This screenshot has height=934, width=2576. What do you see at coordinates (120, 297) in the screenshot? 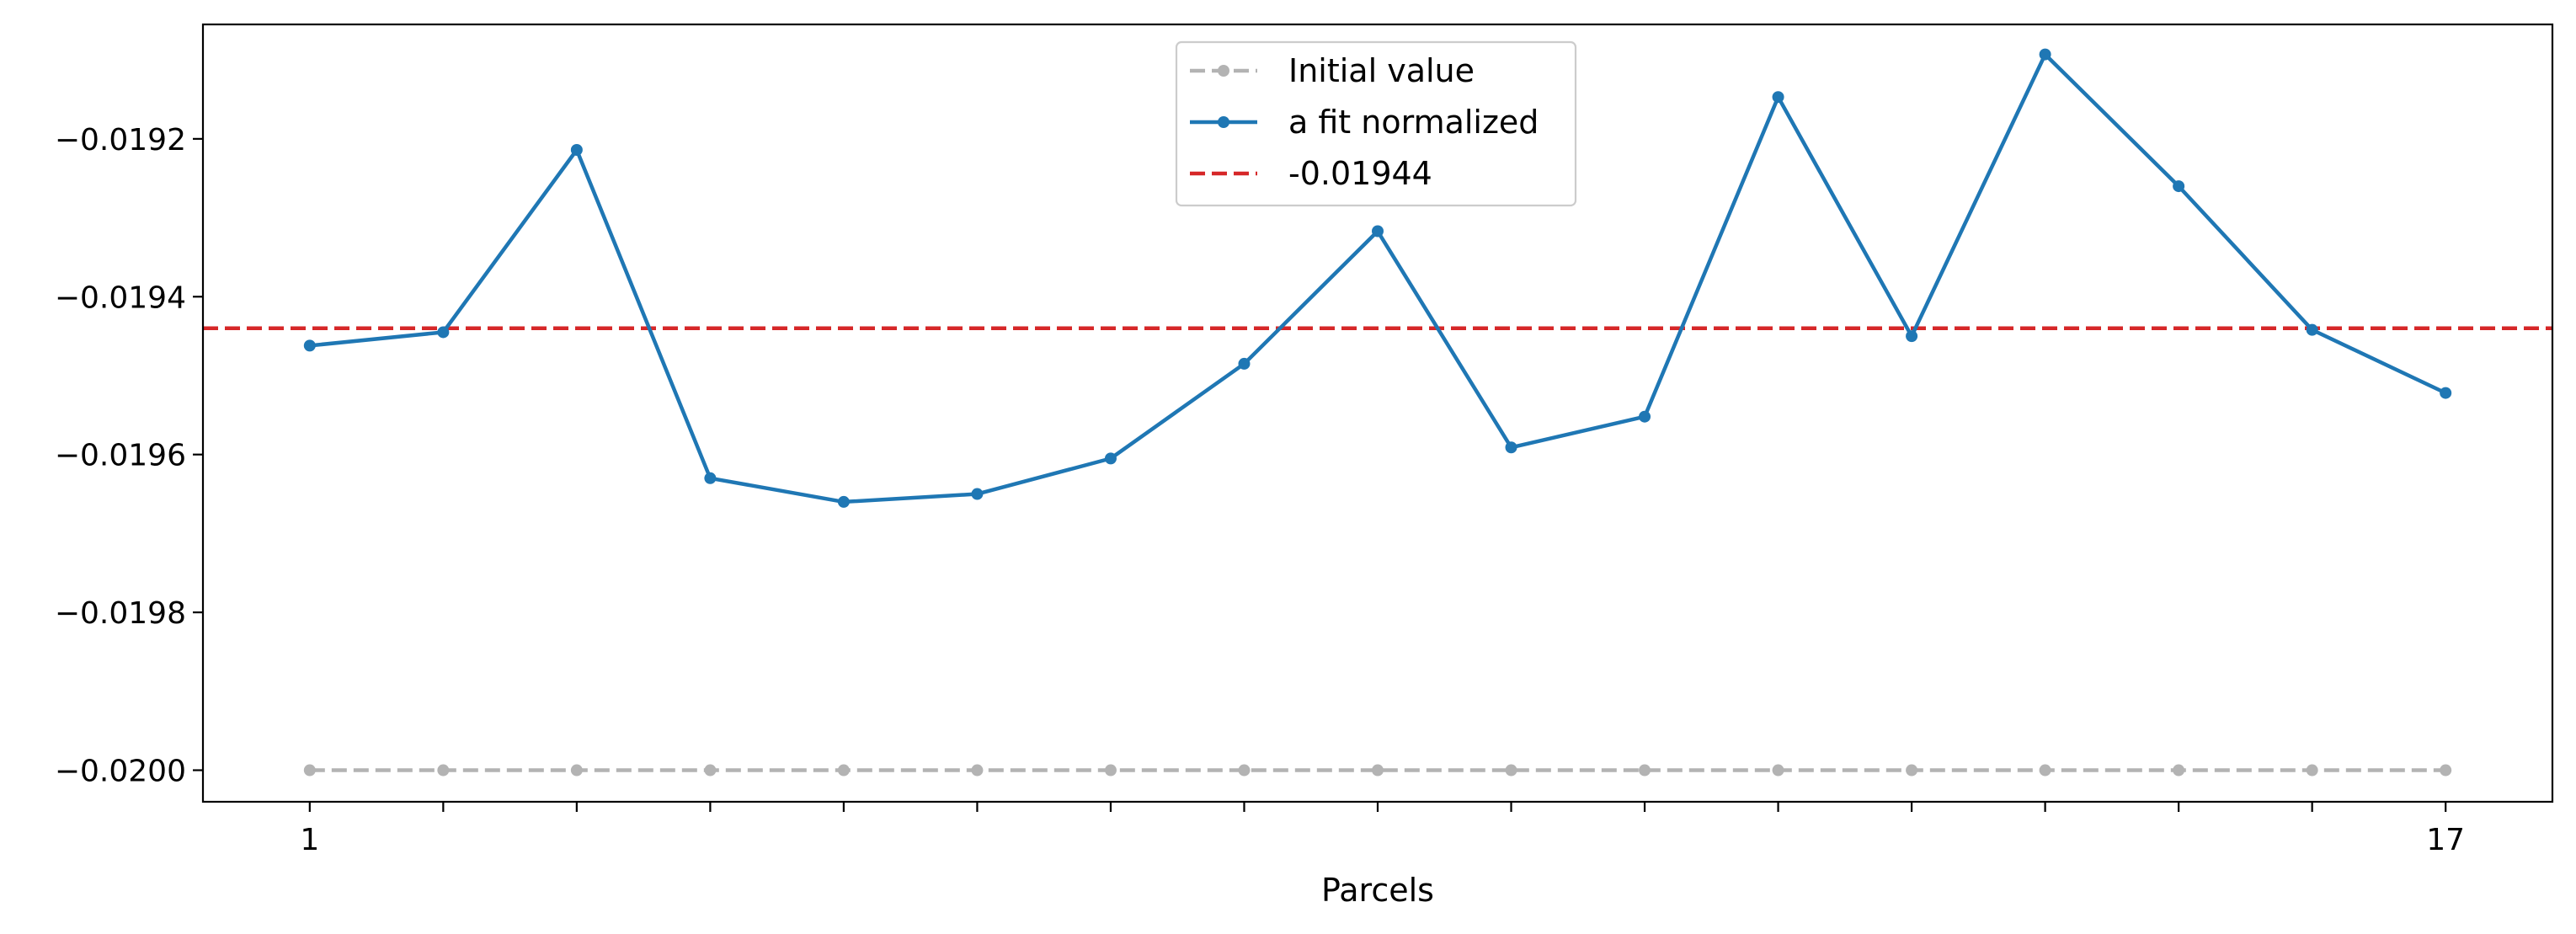
I see `y-tick-label: −0.0194` at bounding box center [120, 297].